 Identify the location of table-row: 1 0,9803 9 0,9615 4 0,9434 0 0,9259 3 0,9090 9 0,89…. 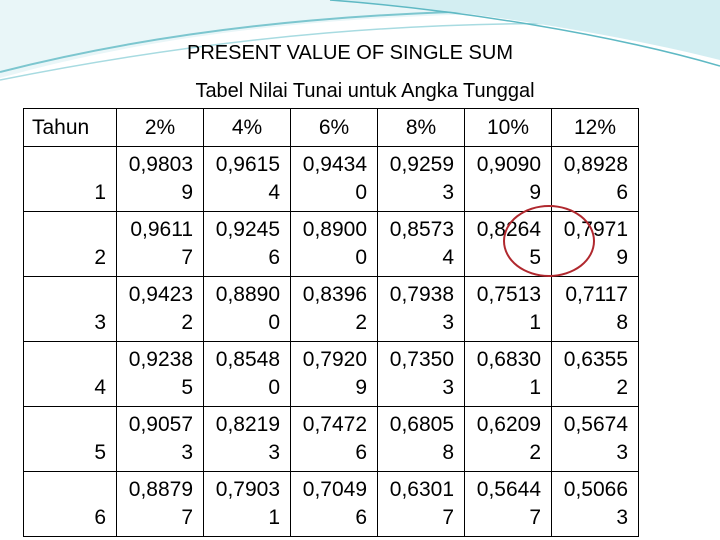
(331, 179).